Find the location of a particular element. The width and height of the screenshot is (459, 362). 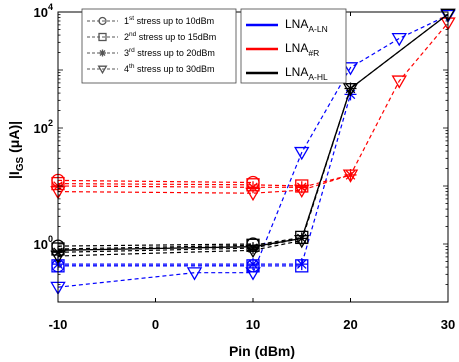

x-tick-label: 20 is located at coordinates (350, 324).